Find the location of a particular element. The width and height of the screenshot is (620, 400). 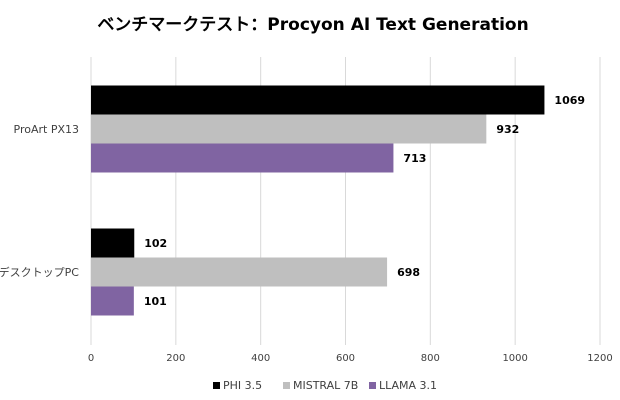

data-label: 932 is located at coordinates (507, 129).